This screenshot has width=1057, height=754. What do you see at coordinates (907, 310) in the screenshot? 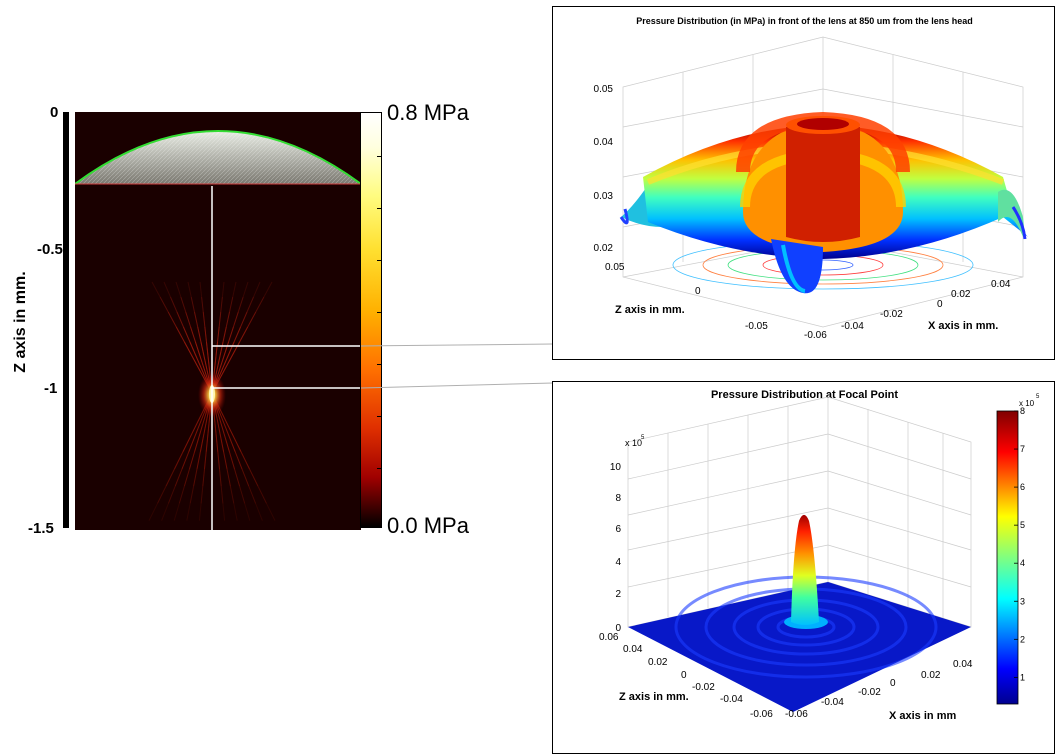
I see `profile-x-ticks: -0.06 -0.04 -0.02 0 0.02 0.04` at bounding box center [907, 310].